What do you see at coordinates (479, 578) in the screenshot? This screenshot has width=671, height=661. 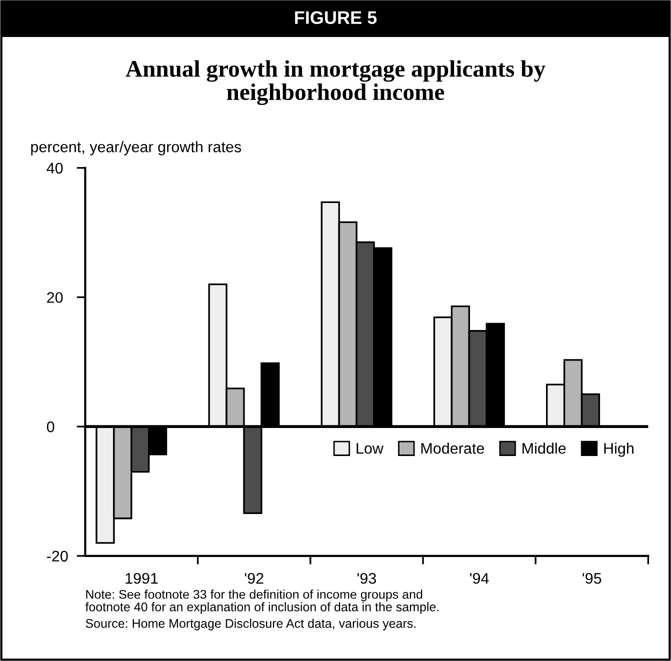 I see `x-tick-label: '94` at bounding box center [479, 578].